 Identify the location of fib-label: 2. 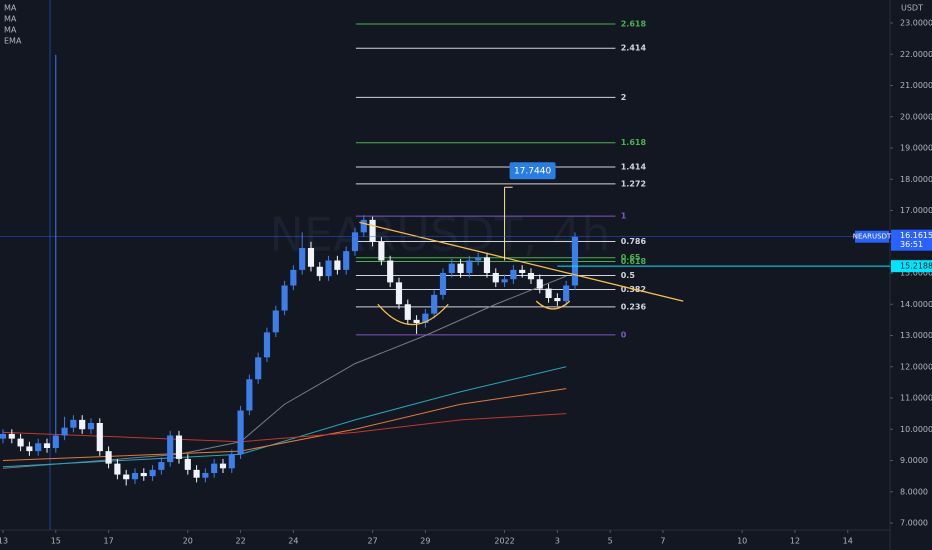
(624, 97).